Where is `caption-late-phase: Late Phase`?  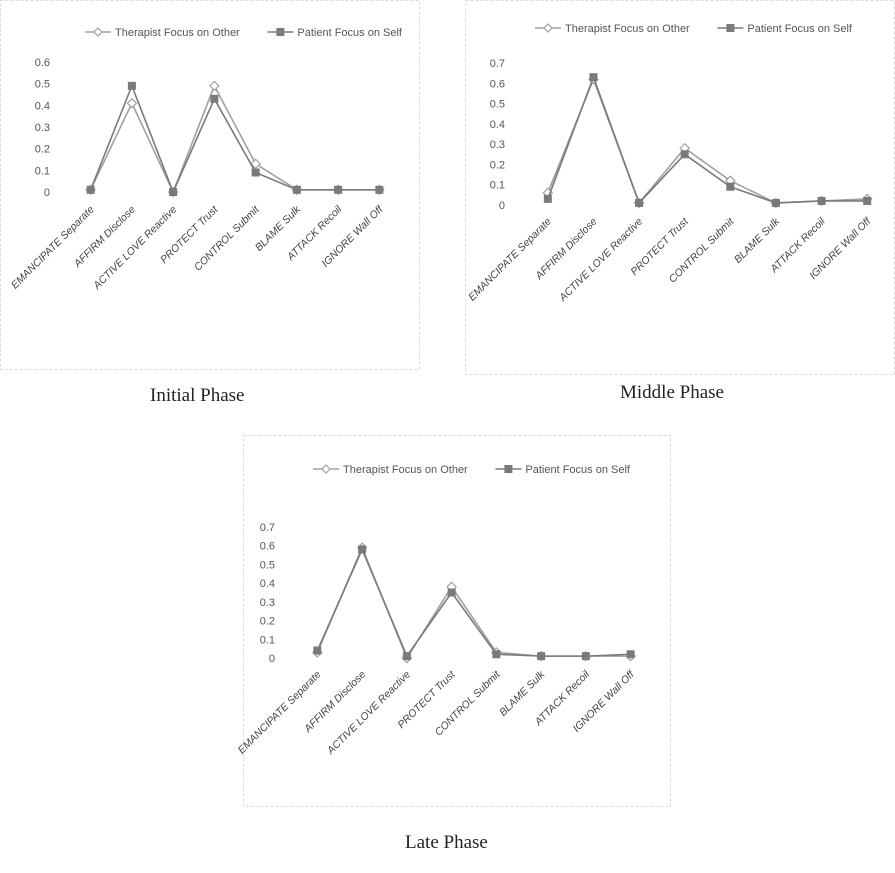 caption-late-phase: Late Phase is located at coordinates (446, 842).